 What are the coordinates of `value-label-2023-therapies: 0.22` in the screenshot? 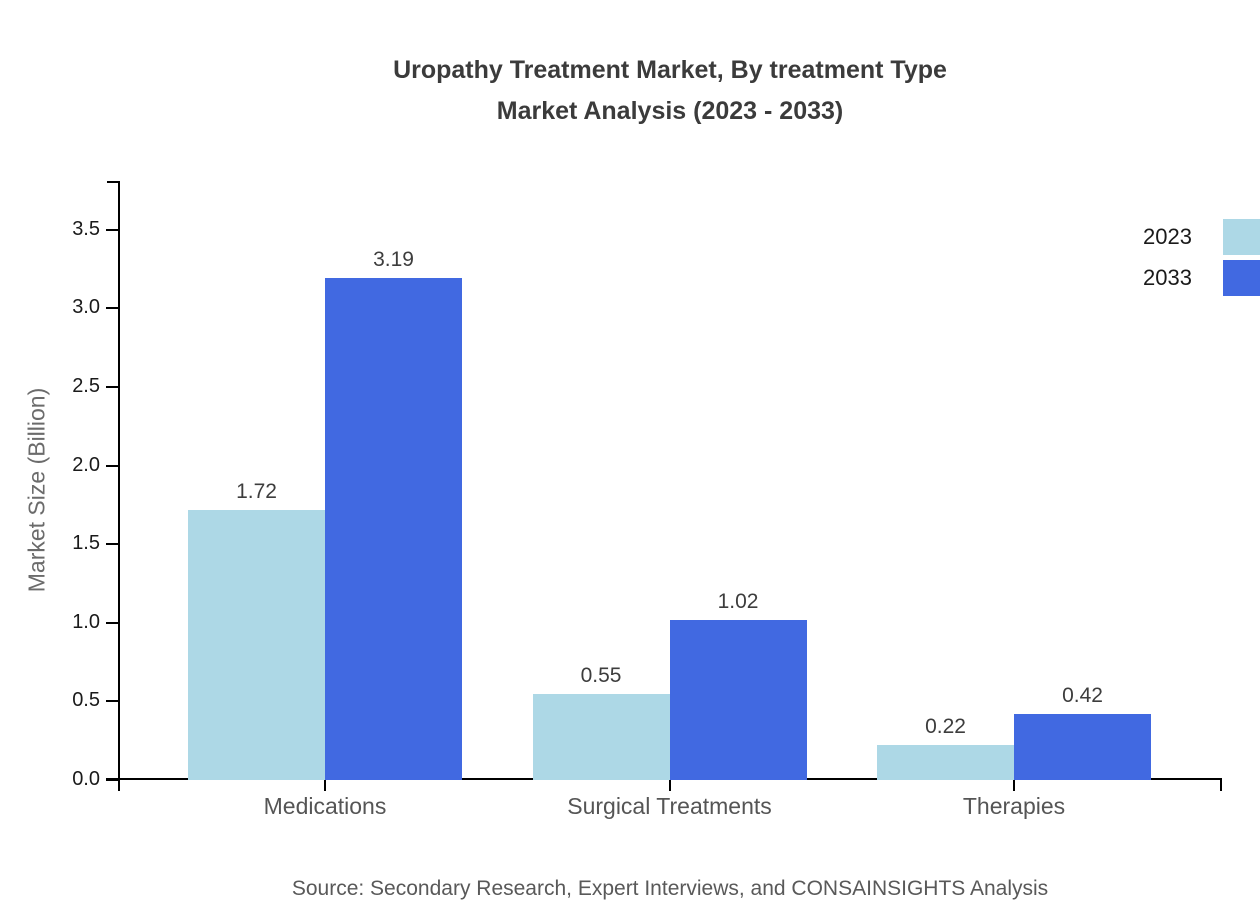 It's located at (945, 727).